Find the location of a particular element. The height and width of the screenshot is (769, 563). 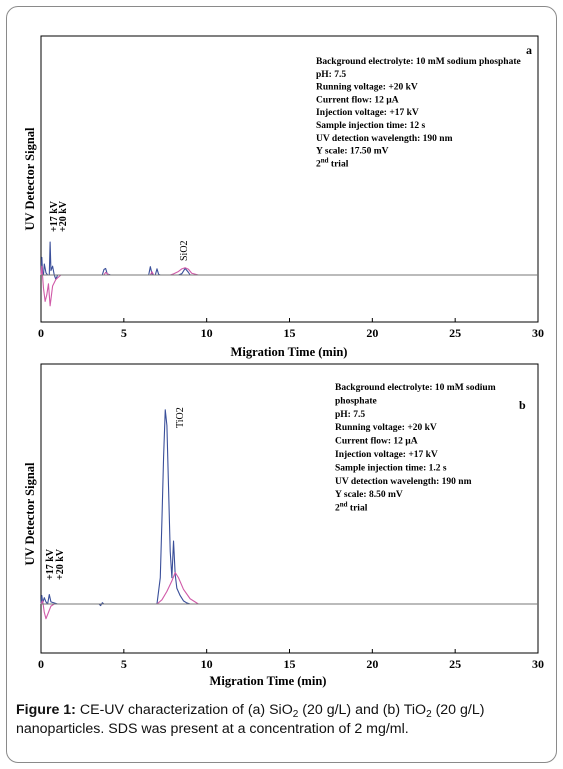

info-line: Sample injection time: 1.2 s is located at coordinates (391, 468).